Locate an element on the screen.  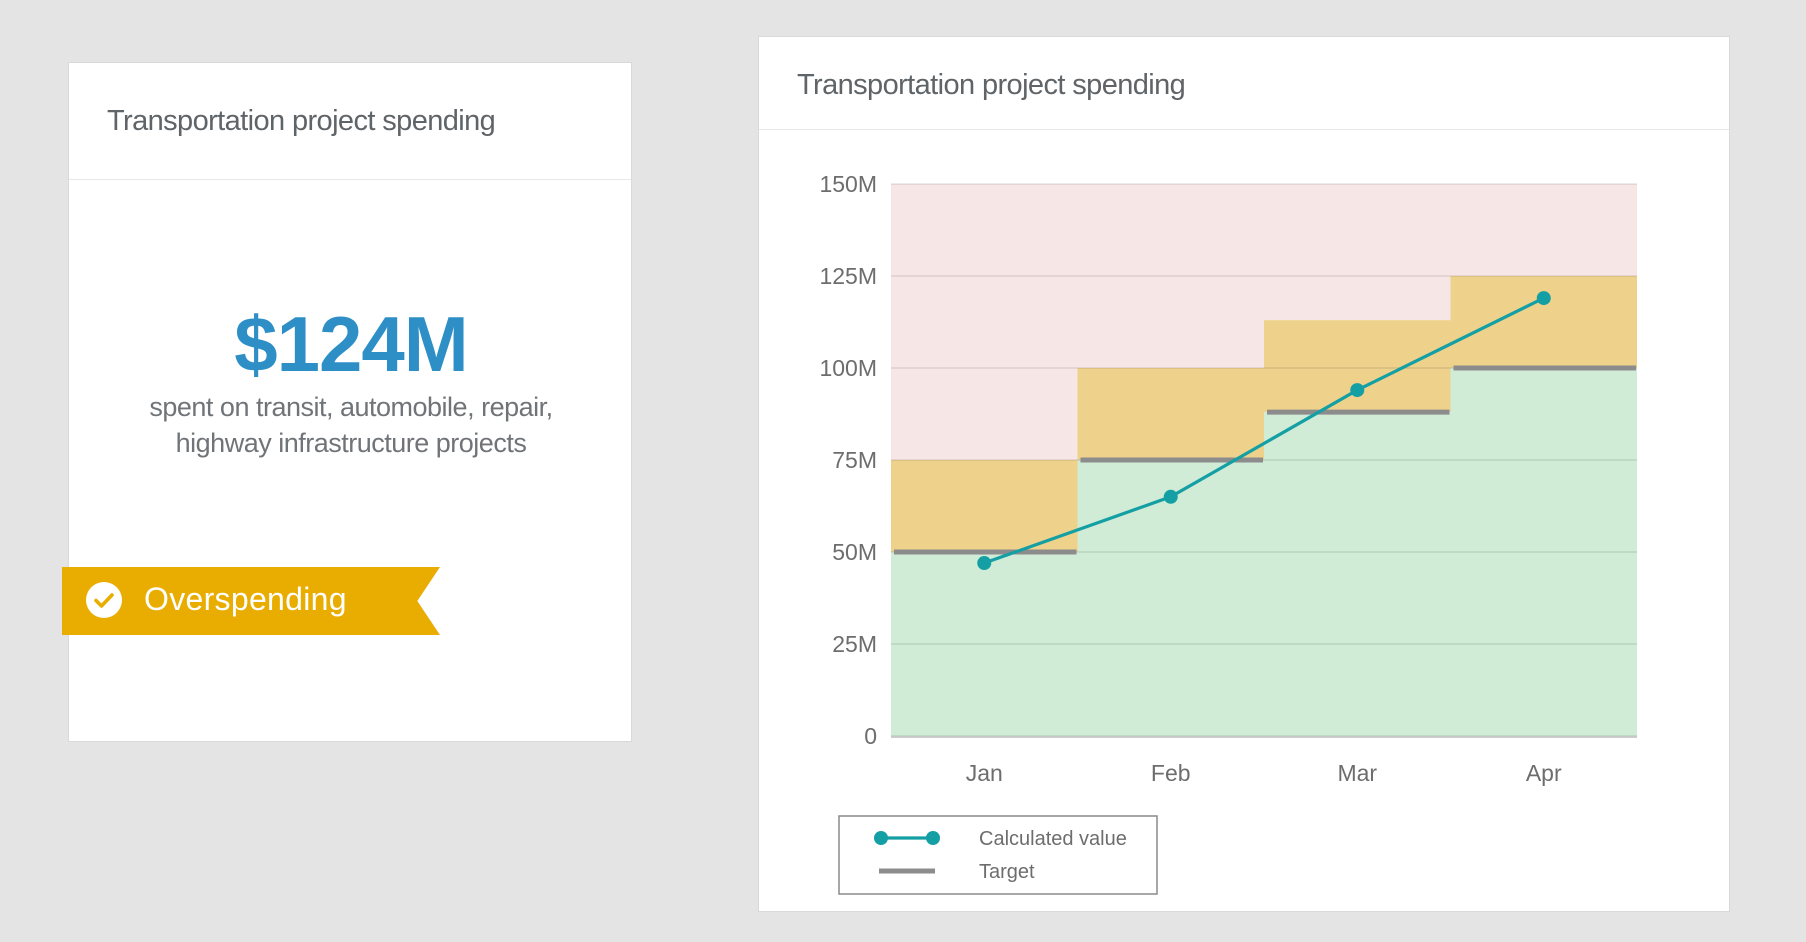
y-tick-label: 25M is located at coordinates (854, 644).